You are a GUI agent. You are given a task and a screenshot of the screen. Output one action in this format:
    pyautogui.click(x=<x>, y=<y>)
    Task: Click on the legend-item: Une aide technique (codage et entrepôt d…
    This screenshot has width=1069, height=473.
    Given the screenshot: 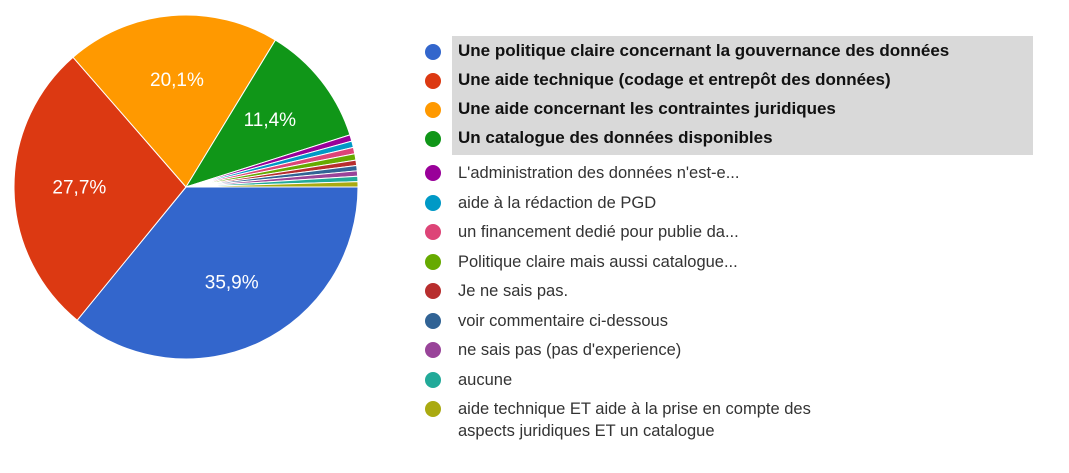 What is the action you would take?
    pyautogui.click(x=729, y=79)
    